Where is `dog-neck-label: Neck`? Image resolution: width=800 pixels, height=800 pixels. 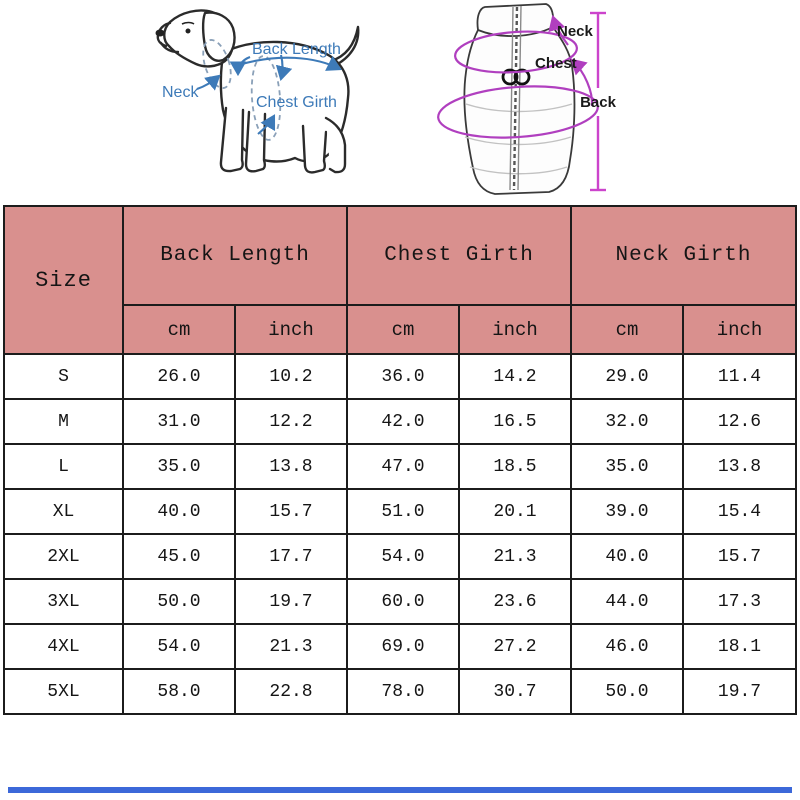
dog-neck-label: Neck is located at coordinates (180, 92).